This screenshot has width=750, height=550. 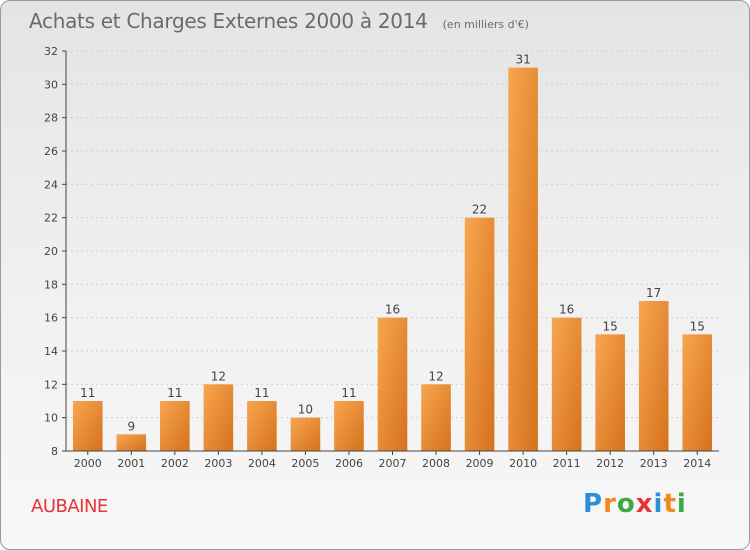 I want to click on logo-letter: t, so click(x=670, y=504).